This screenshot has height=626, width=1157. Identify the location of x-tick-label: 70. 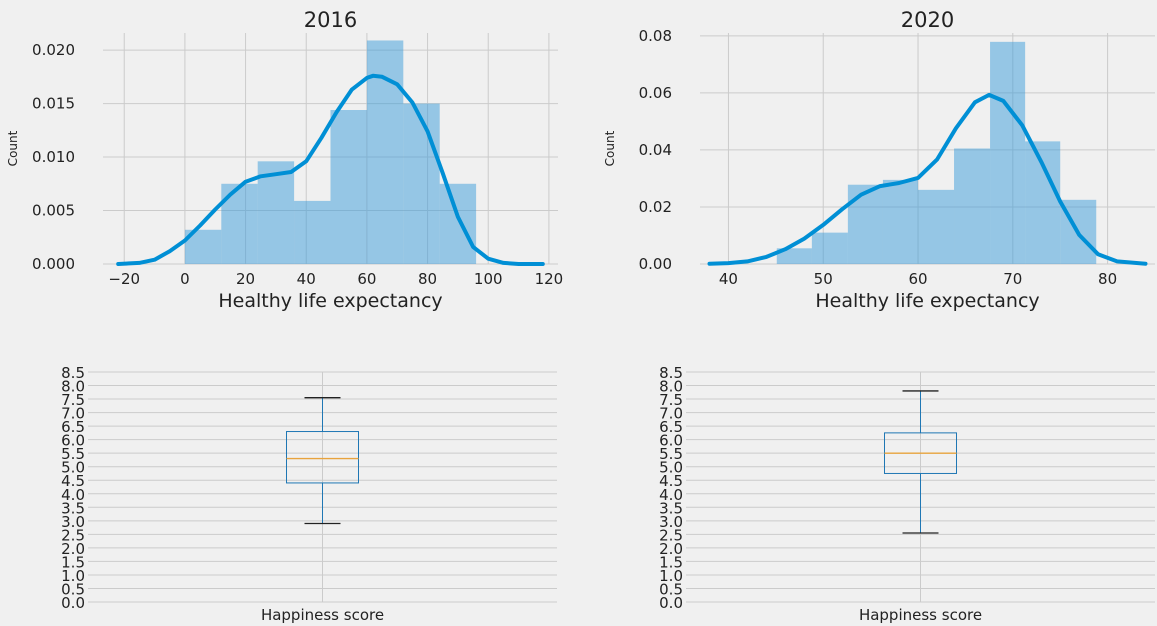
(1012, 279).